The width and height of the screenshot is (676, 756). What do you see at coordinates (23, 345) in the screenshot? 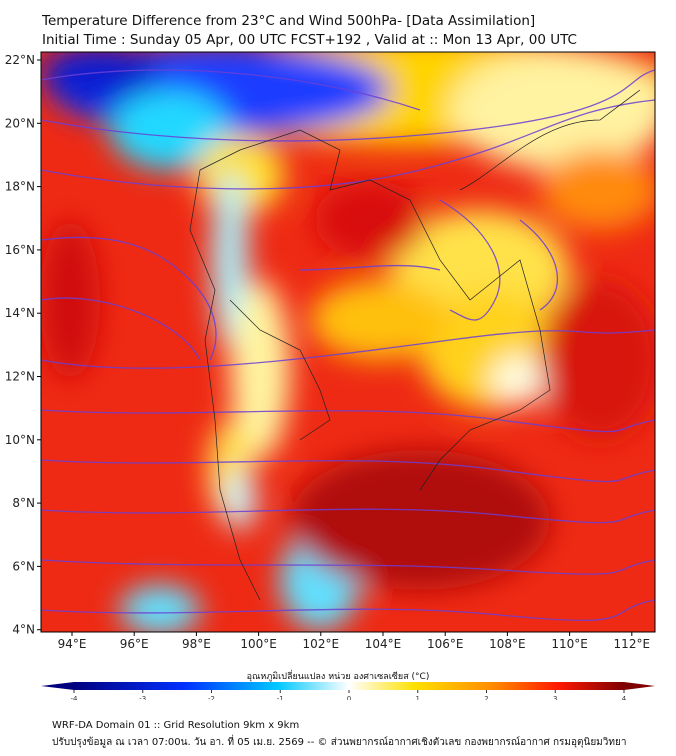
I see `lat-axis: 22°N 20°N 18°N 16°N 14°N 12°N 10°N 8°N 6°N 4°N` at bounding box center [23, 345].